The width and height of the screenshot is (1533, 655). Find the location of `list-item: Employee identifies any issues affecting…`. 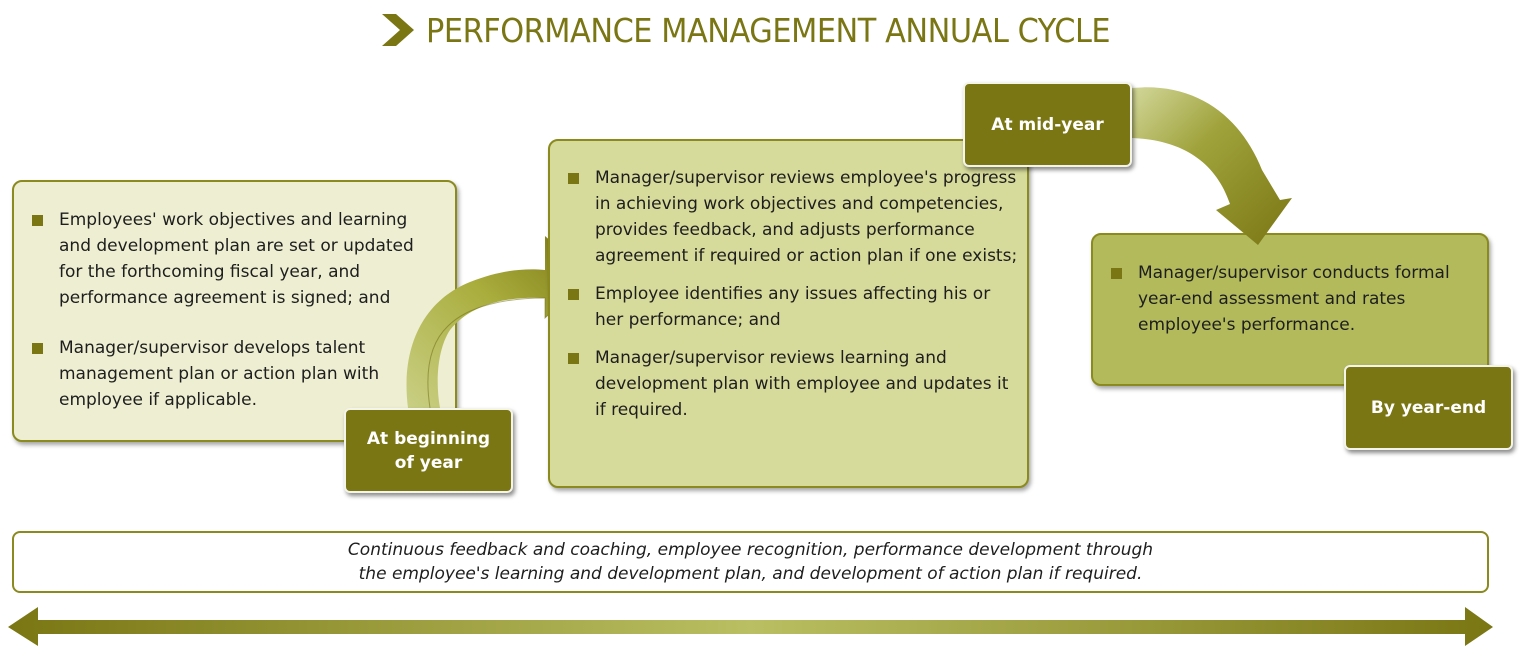

list-item: Employee identifies any issues affecting… is located at coordinates (793, 307).